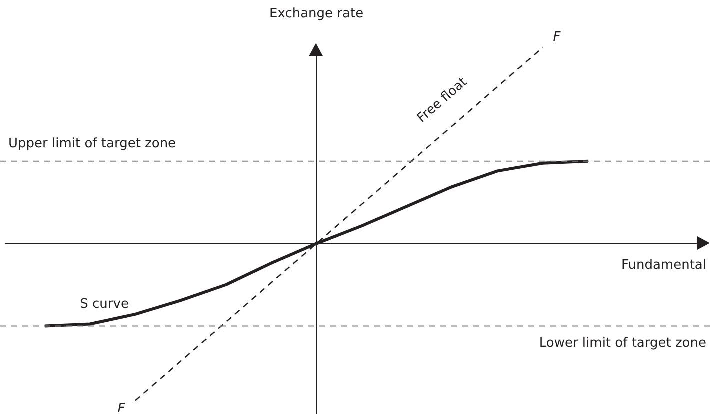 Image resolution: width=710 pixels, height=414 pixels. Describe the element at coordinates (622, 344) in the screenshot. I see `ref-line-label: Lower limit of target zone` at that location.